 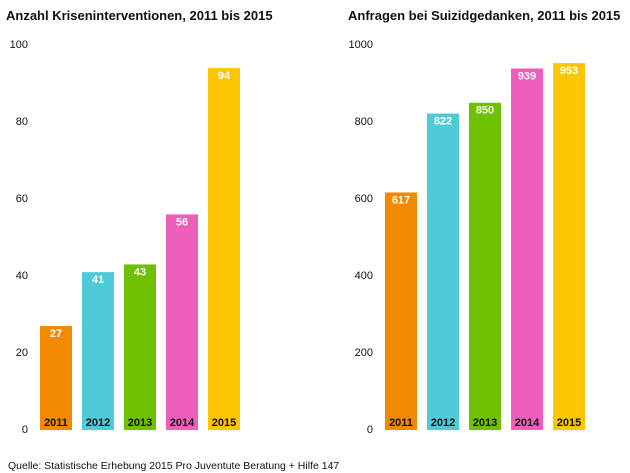 I want to click on y-tick-label: 1000, so click(x=361, y=45).